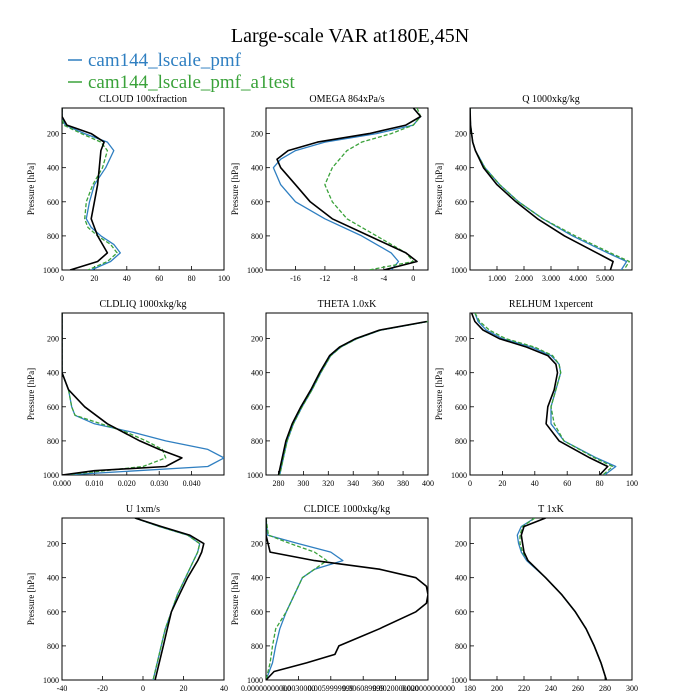 This screenshot has width=700, height=700. Describe the element at coordinates (354, 278) in the screenshot. I see `x-tick-label: -8` at that location.